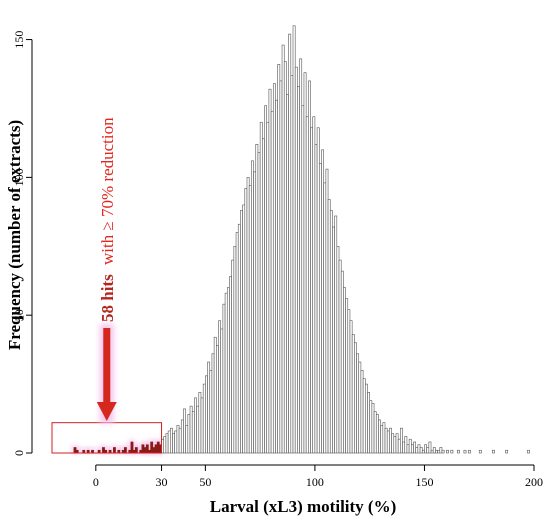 The height and width of the screenshot is (520, 550). What do you see at coordinates (96, 482) in the screenshot?
I see `x-tick-label: 0` at bounding box center [96, 482].